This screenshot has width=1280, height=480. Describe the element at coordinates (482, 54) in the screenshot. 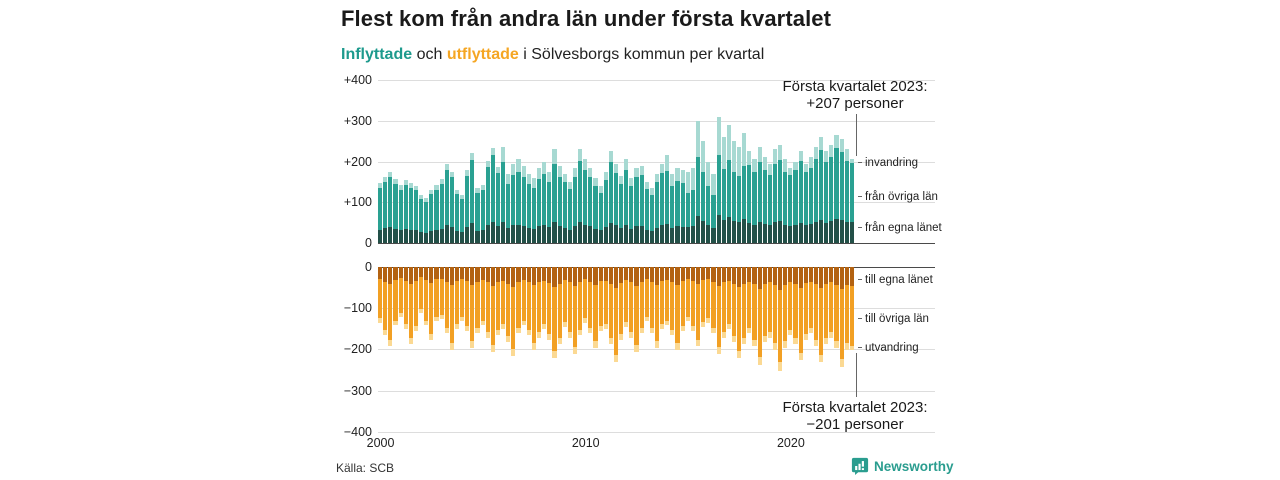

I see `subtitle-utflyttade: utflyttade` at that location.